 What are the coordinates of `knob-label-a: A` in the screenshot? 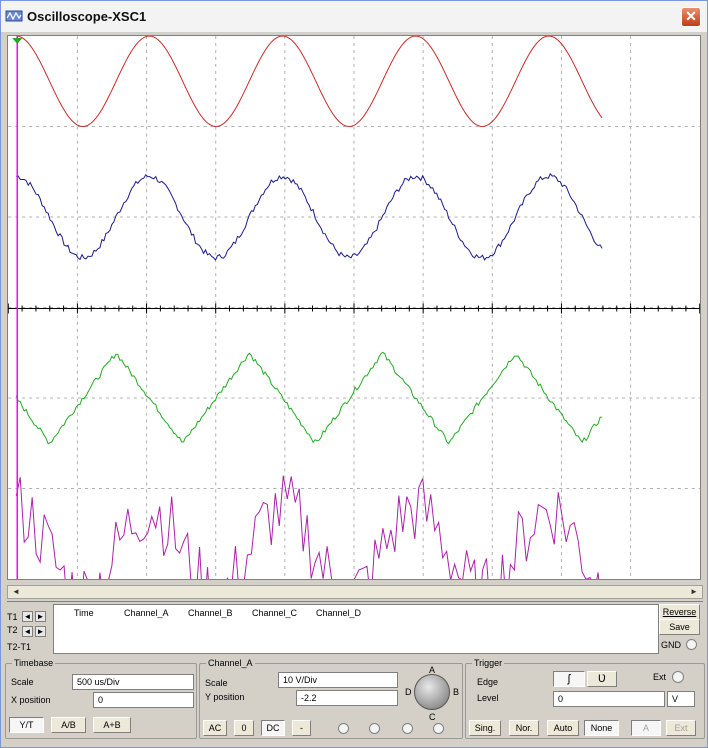 It's located at (432, 670).